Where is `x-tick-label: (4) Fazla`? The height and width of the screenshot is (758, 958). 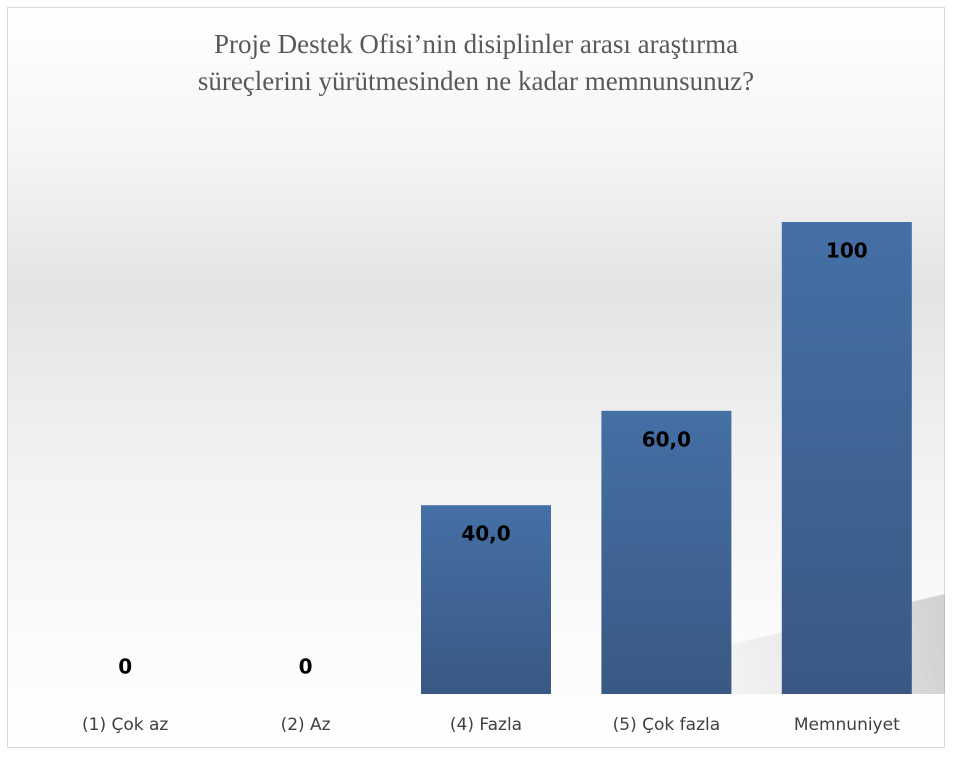
x-tick-label: (4) Fazla is located at coordinates (486, 725).